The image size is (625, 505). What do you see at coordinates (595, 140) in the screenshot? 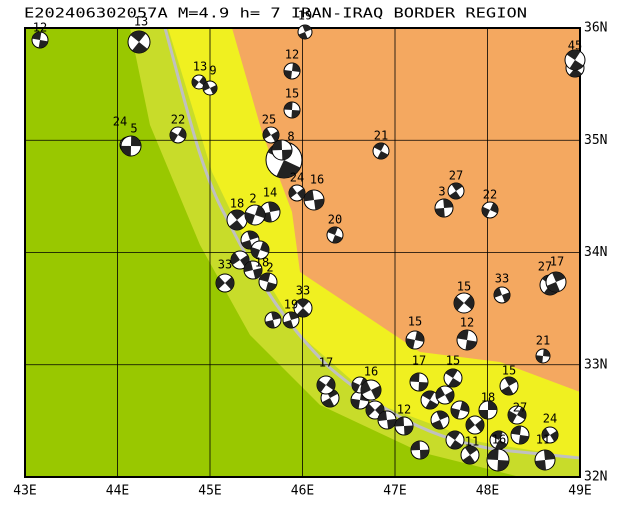
I see `lat-label: 35N` at bounding box center [595, 140].